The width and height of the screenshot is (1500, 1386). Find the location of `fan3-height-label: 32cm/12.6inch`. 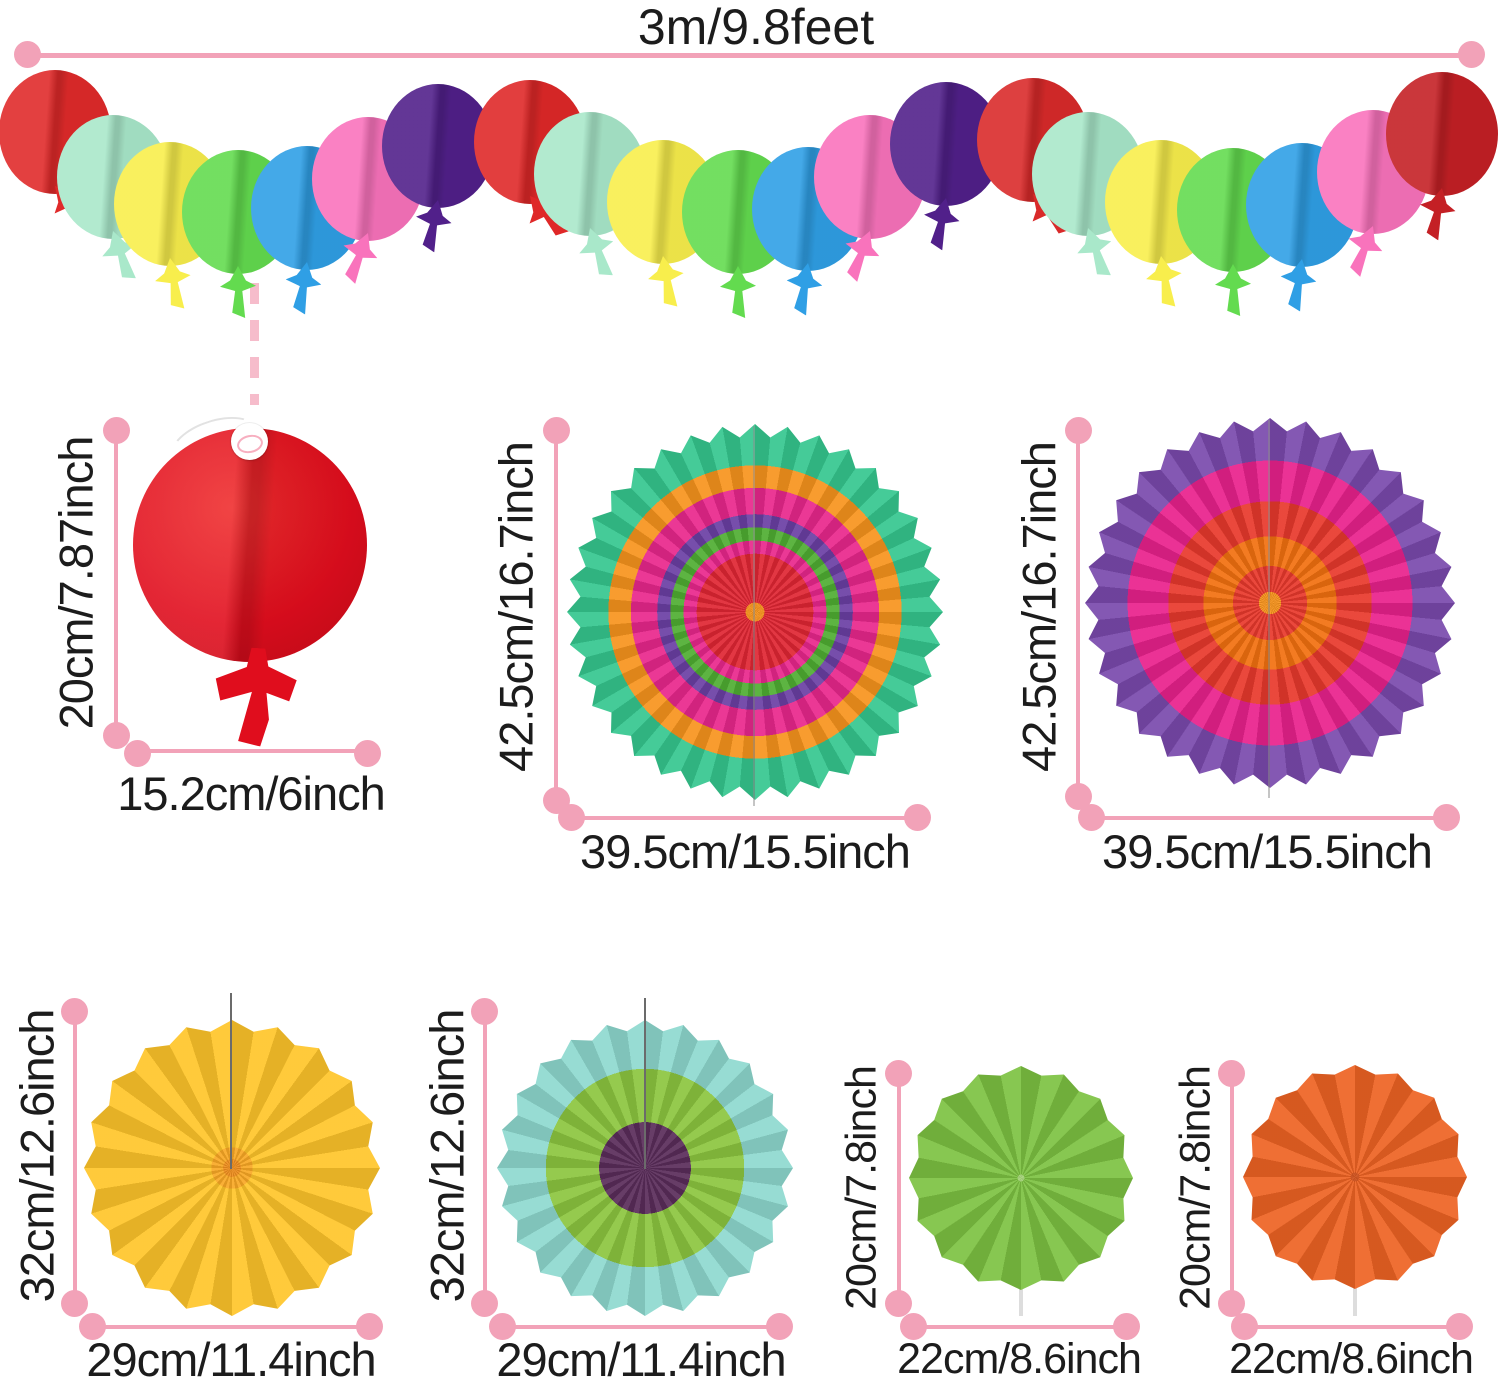

fan3-height-label: 32cm/12.6inch is located at coordinates (37, 1156).